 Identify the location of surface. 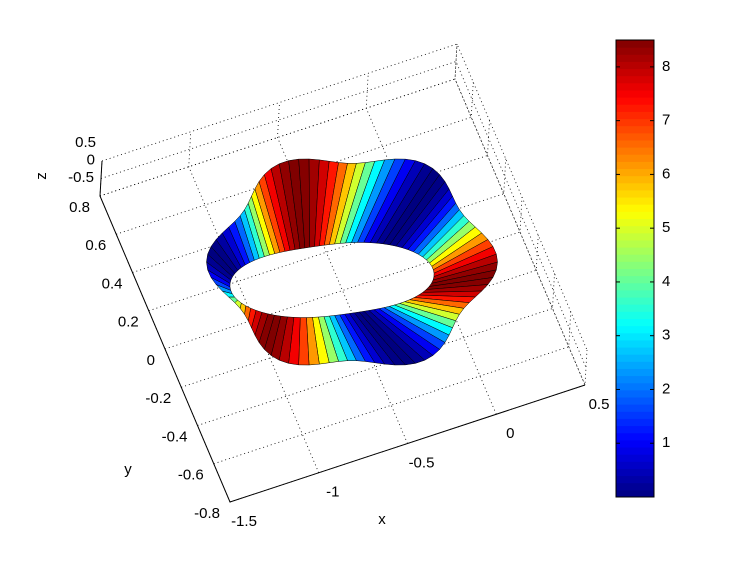
(352, 262).